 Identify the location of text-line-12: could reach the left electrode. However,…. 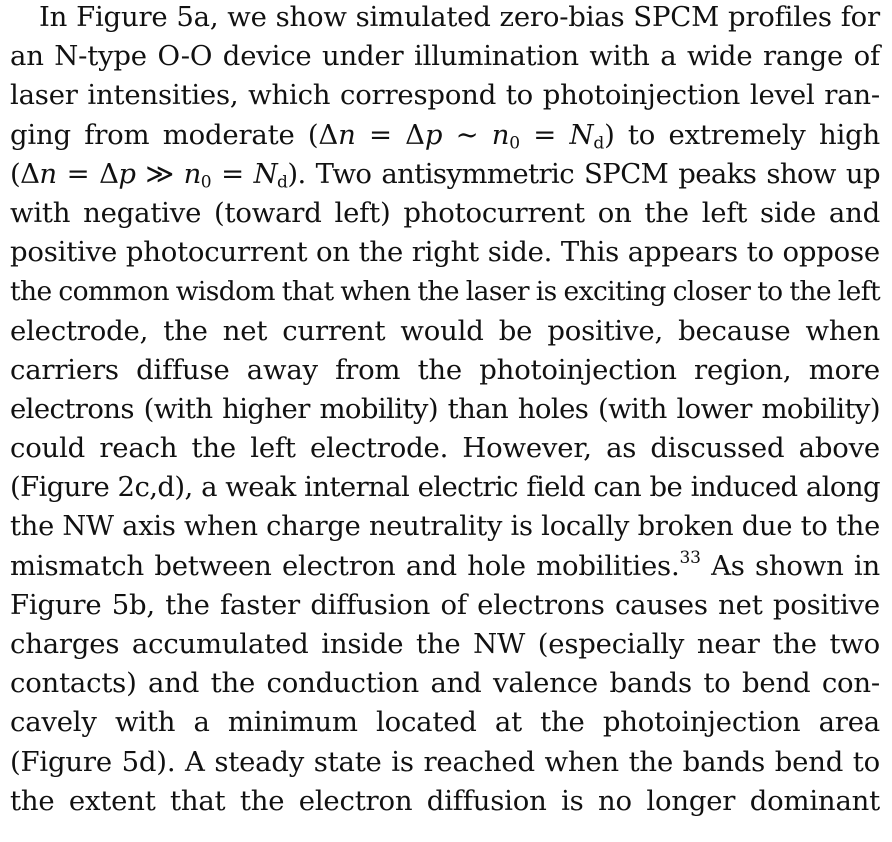
(445, 448).